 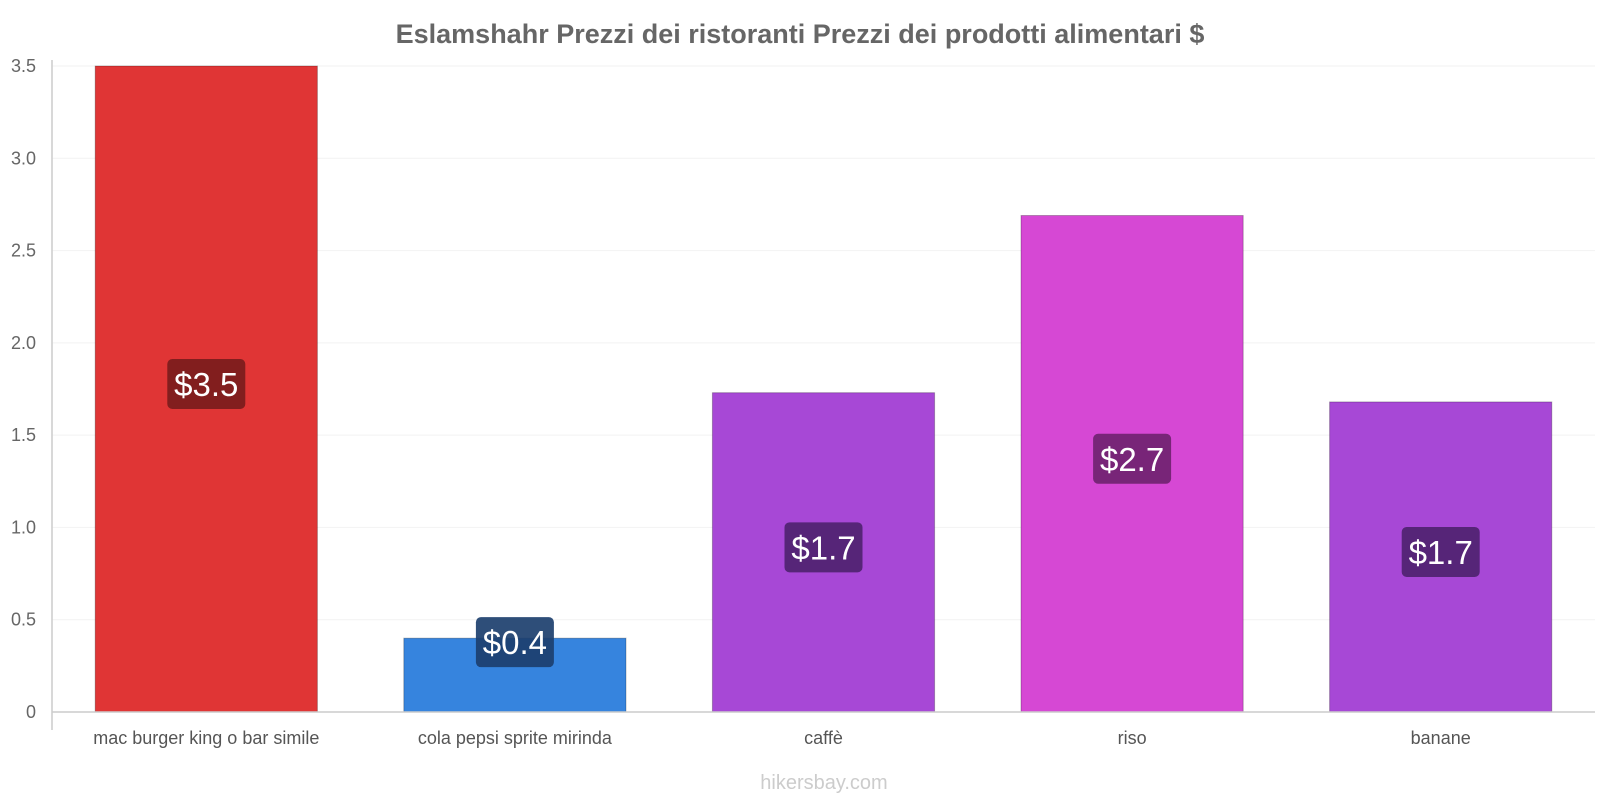 What do you see at coordinates (23, 389) in the screenshot?
I see `y-tick-labels: 0 0.5 1.0 1.5 2.0 2.5 3.0 3.5` at bounding box center [23, 389].